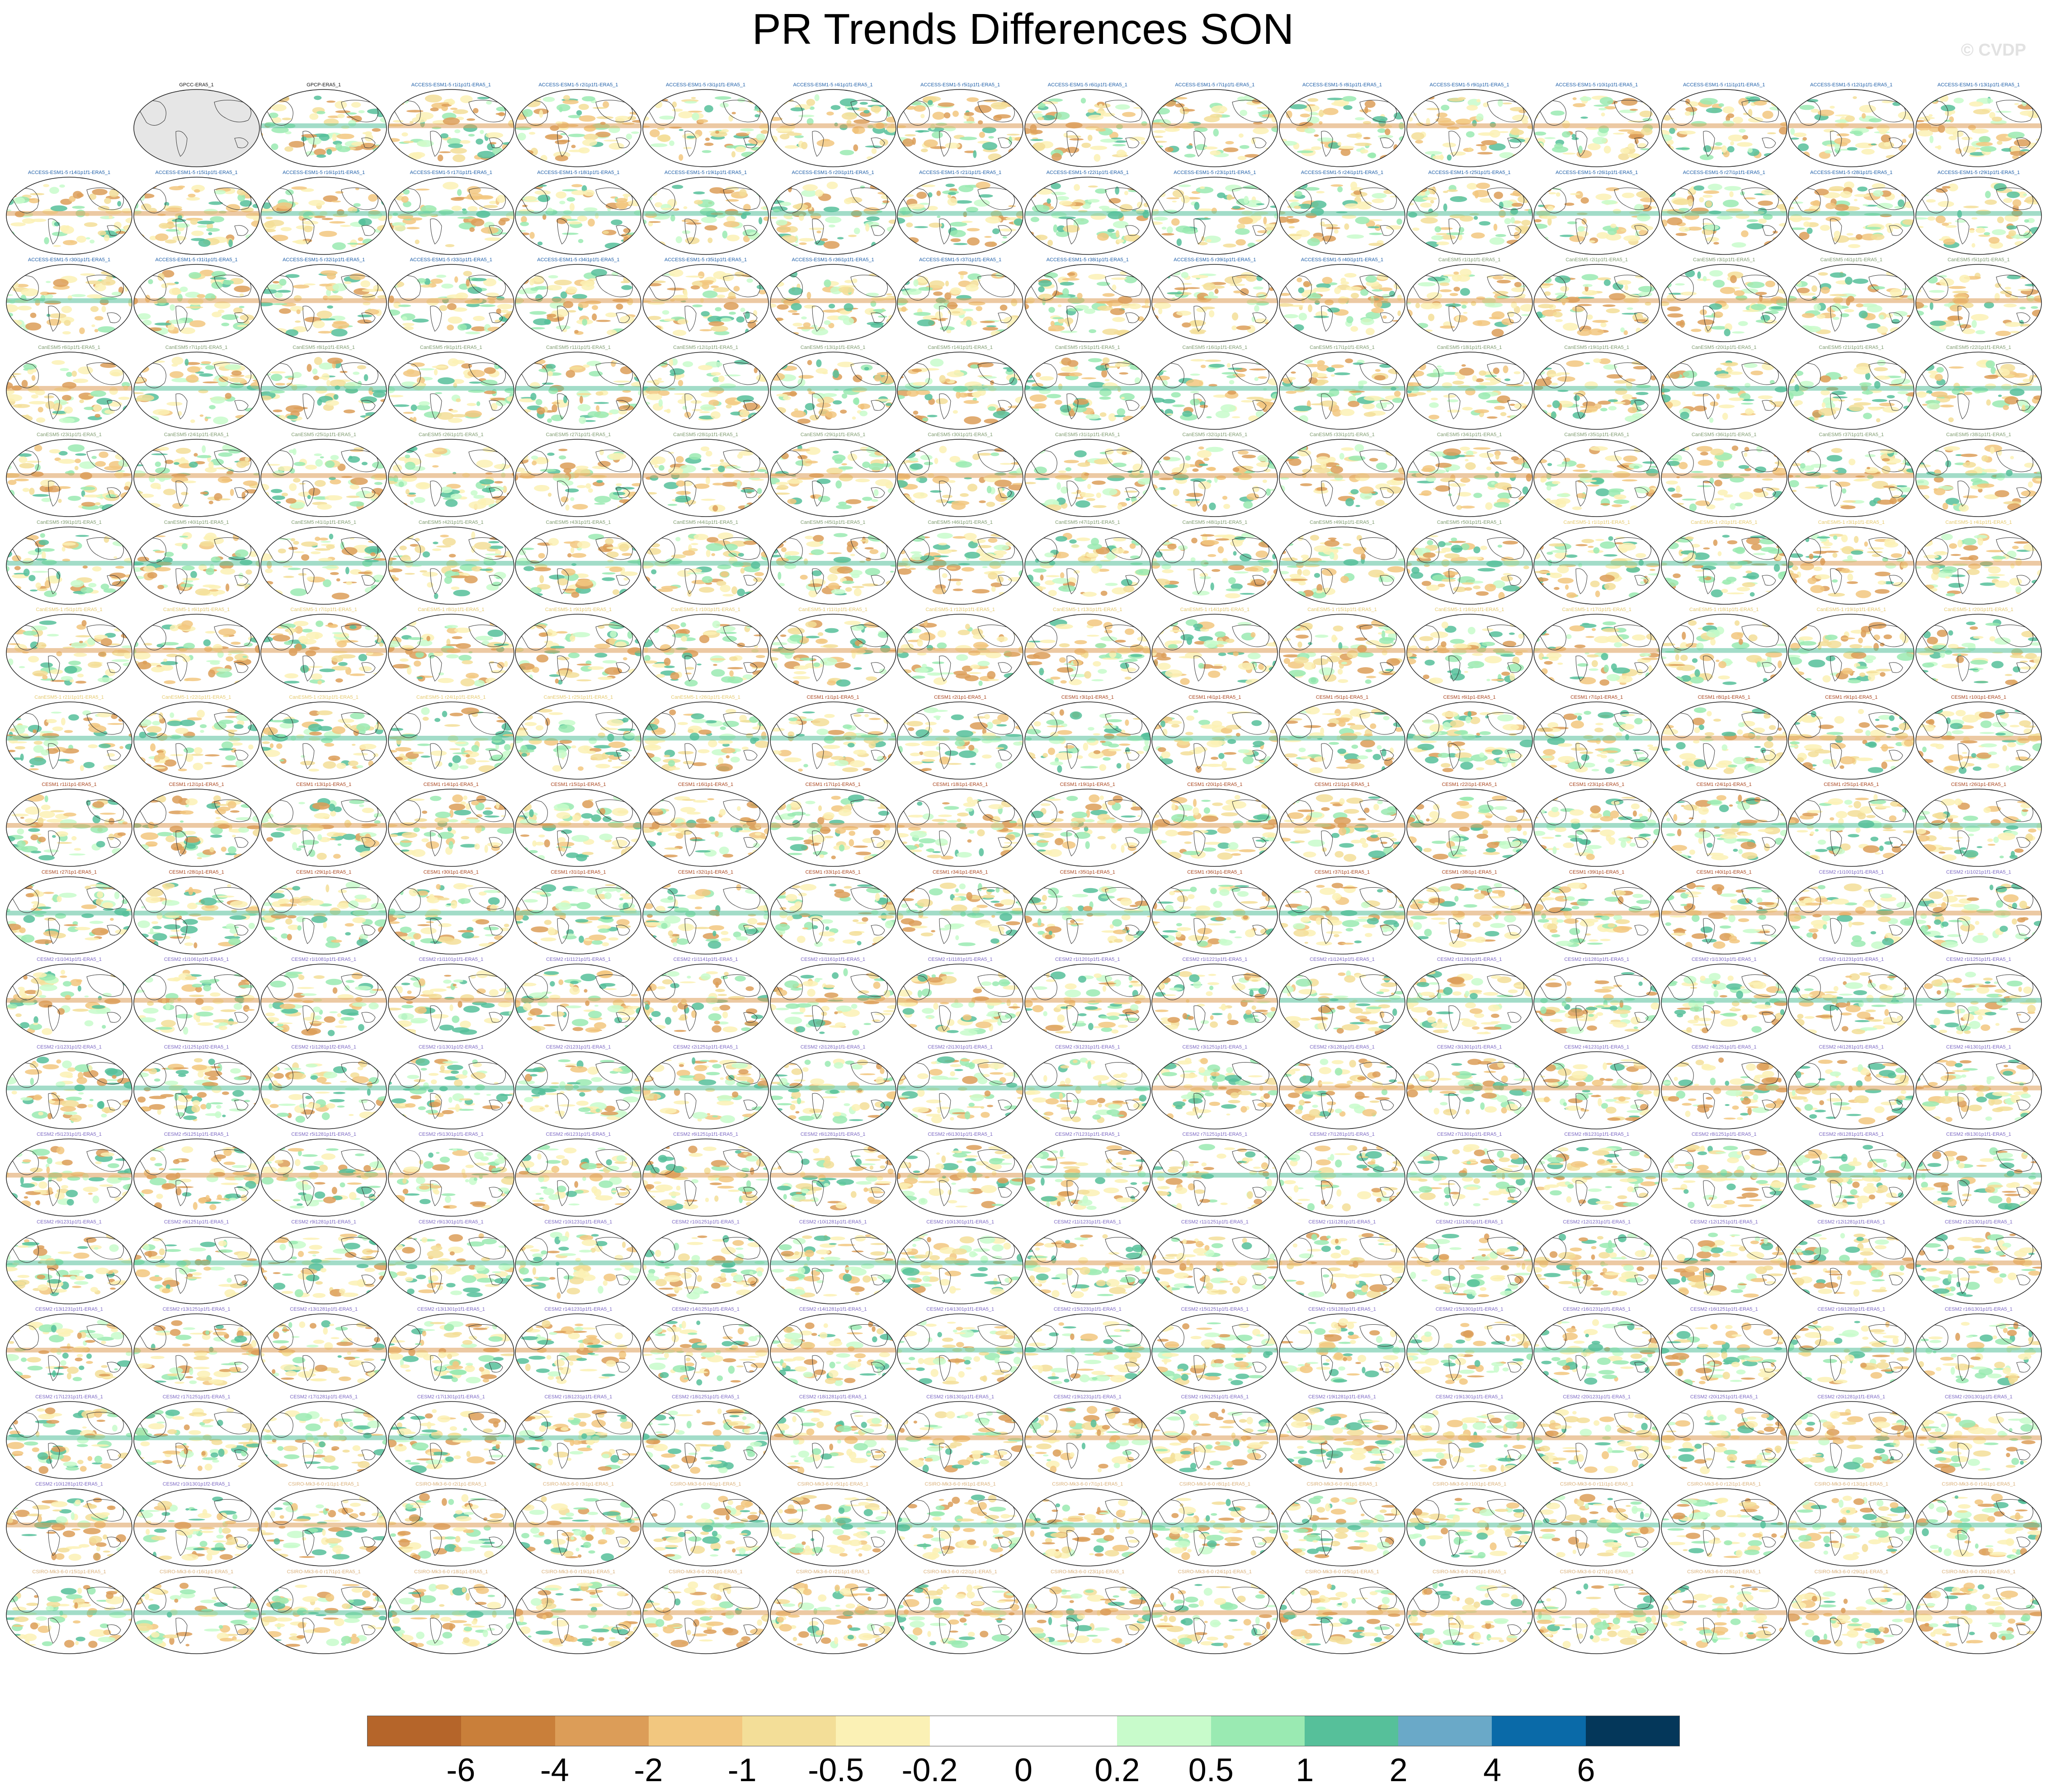 Image resolution: width=2046 pixels, height=1792 pixels. Describe the element at coordinates (196, 125) in the screenshot. I see `map-panel: GPCC-ERA5_1` at that location.